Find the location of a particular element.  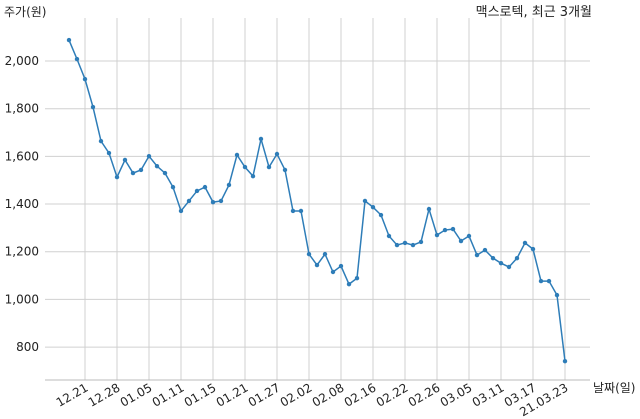

x-tick-label: 03.11 is located at coordinates (488, 394).